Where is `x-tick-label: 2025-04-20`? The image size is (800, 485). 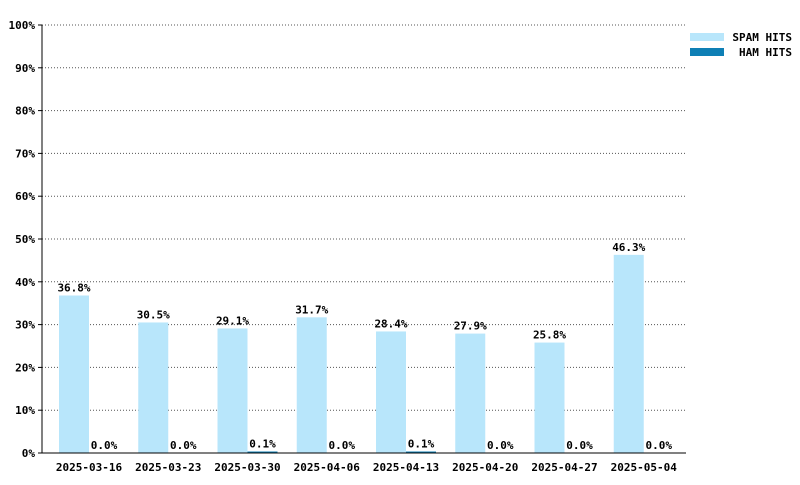 x-tick-label: 2025-04-20 is located at coordinates (485, 467).